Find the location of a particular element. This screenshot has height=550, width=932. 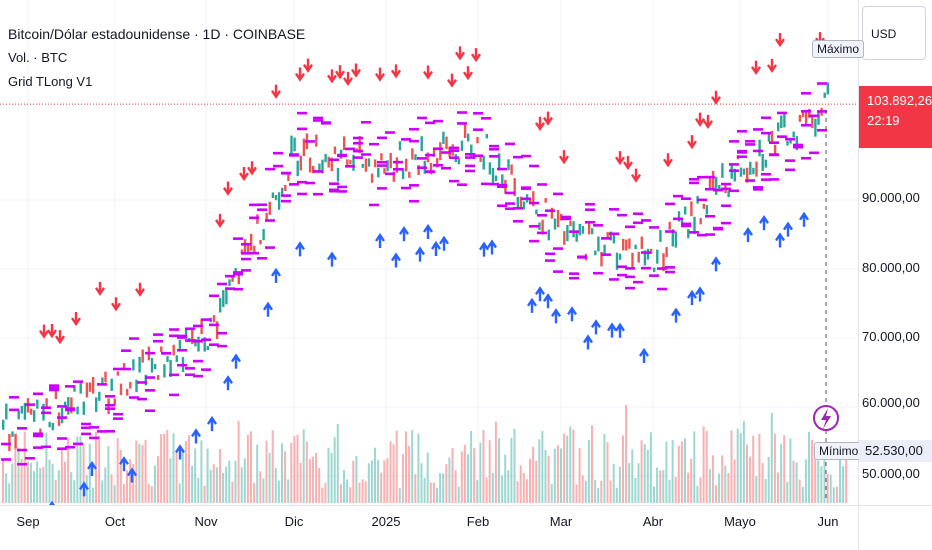

last-price-tag: 103.892,26 22:19 is located at coordinates (895, 117).